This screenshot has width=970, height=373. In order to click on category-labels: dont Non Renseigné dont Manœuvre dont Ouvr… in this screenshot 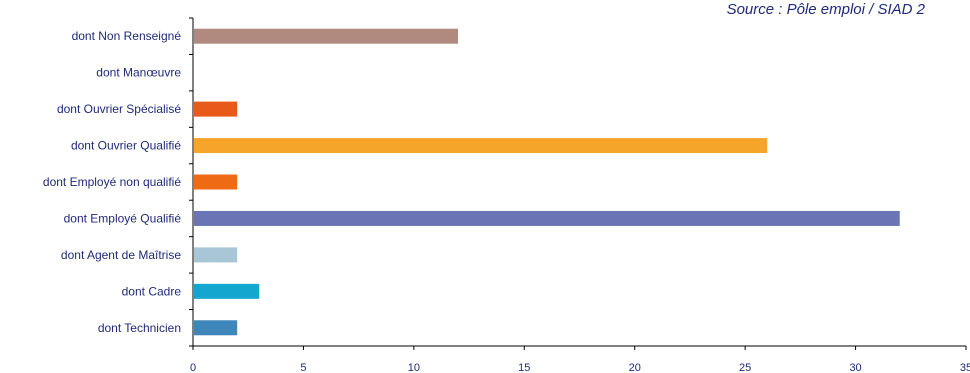, I will do `click(118, 182)`.